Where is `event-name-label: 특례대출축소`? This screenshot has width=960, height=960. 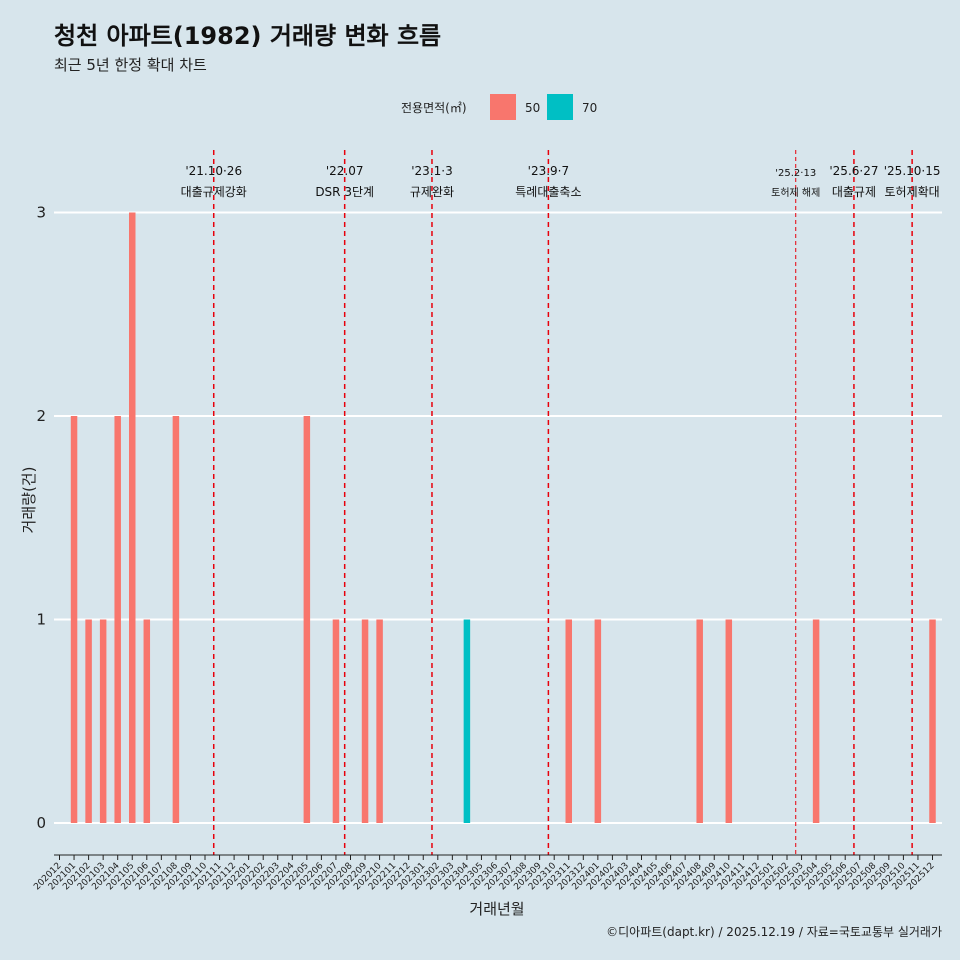
event-name-label: 특례대출축소 is located at coordinates (548, 192).